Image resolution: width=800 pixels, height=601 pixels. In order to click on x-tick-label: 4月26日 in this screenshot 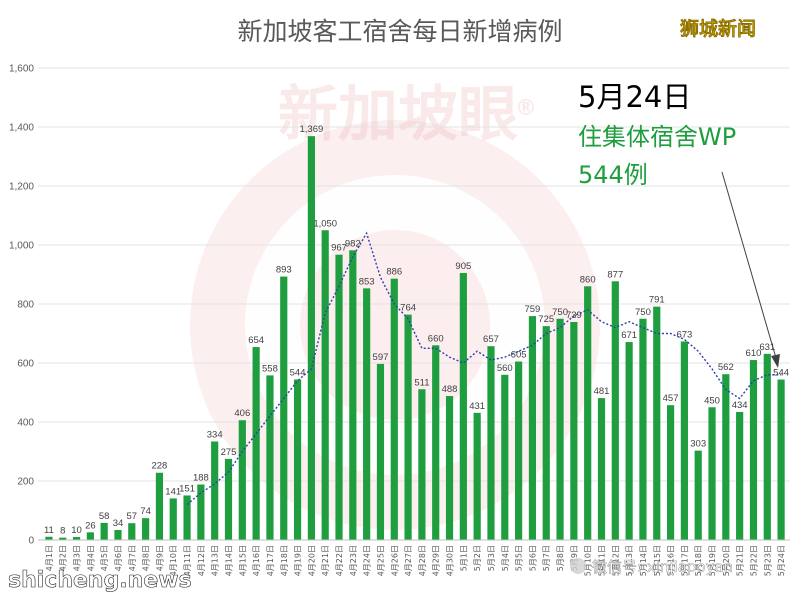, I will do `click(394, 560)`.